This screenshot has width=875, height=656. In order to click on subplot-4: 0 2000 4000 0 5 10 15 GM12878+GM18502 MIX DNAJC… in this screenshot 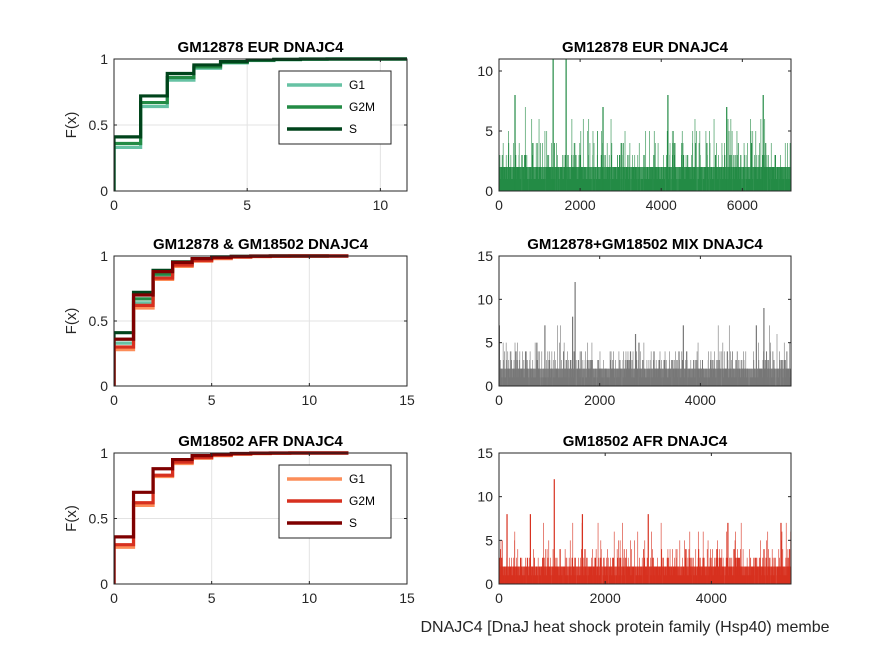, I will do `click(634, 322)`.